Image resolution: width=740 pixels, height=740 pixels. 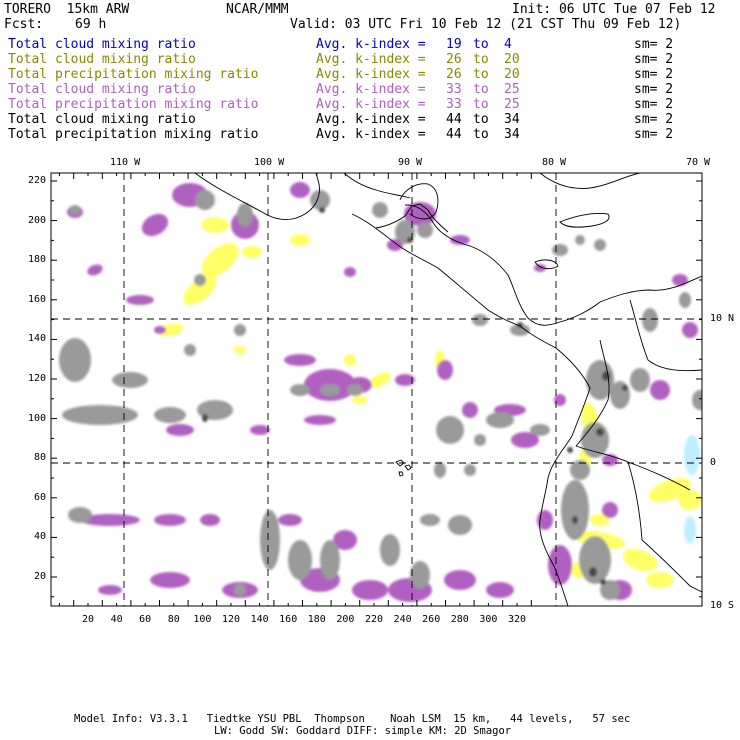 What do you see at coordinates (173, 619) in the screenshot?
I see `x-tick-label-80: 80` at bounding box center [173, 619].